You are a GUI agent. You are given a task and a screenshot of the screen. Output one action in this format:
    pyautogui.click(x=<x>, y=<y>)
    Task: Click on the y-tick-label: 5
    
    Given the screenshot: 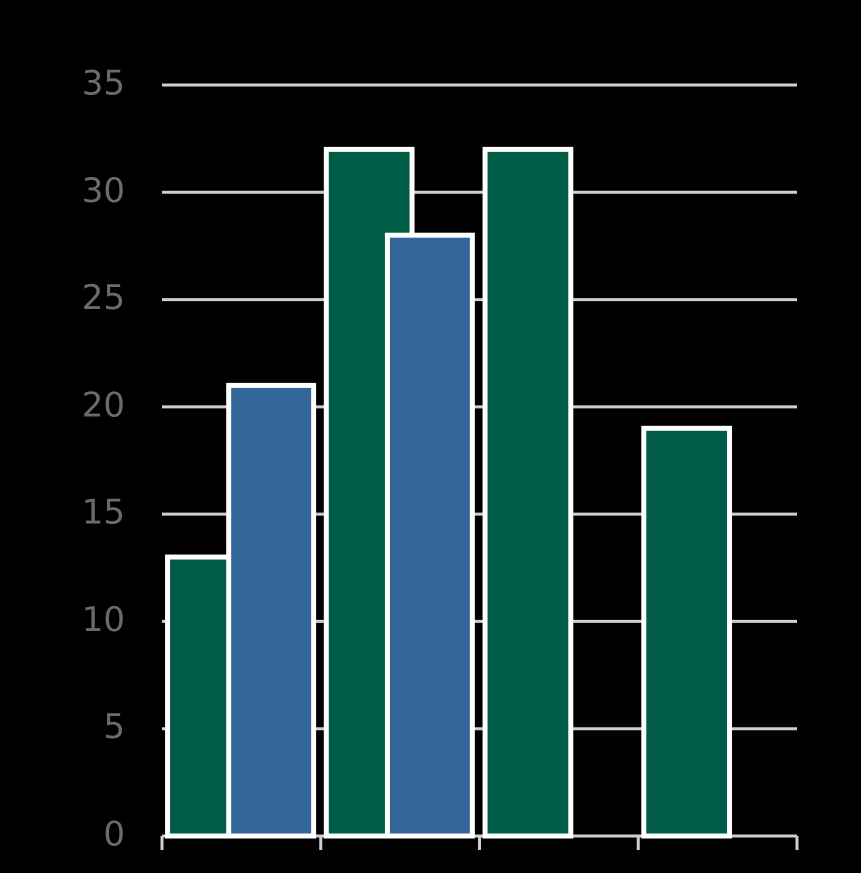 What is the action you would take?
    pyautogui.click(x=114, y=727)
    